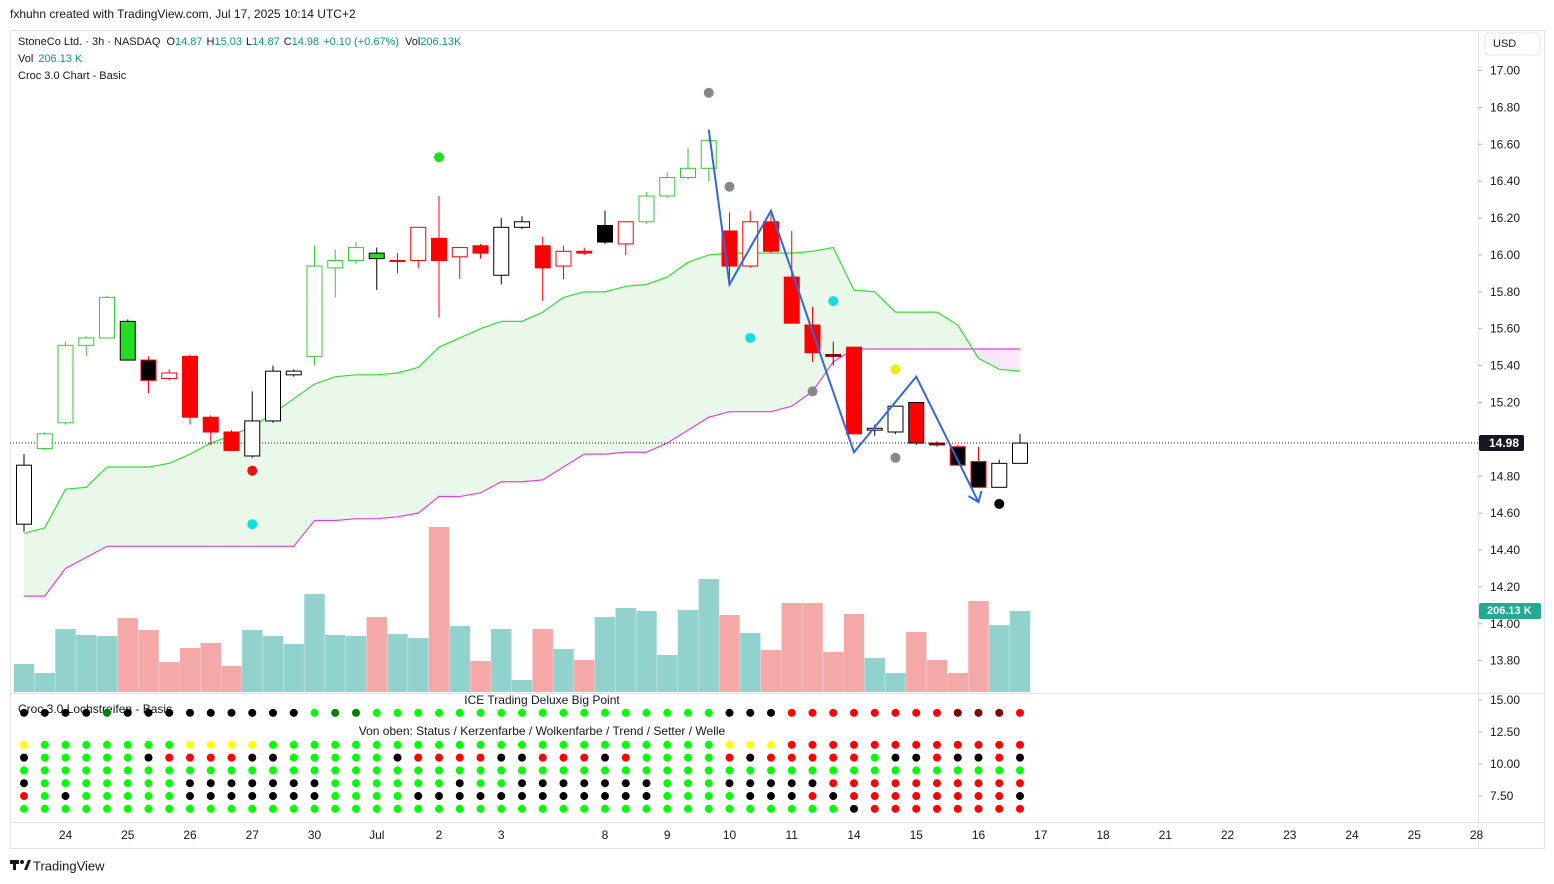 This screenshot has width=1554, height=884. Describe the element at coordinates (1505, 181) in the screenshot. I see `y-tick-label: 16.40` at that location.